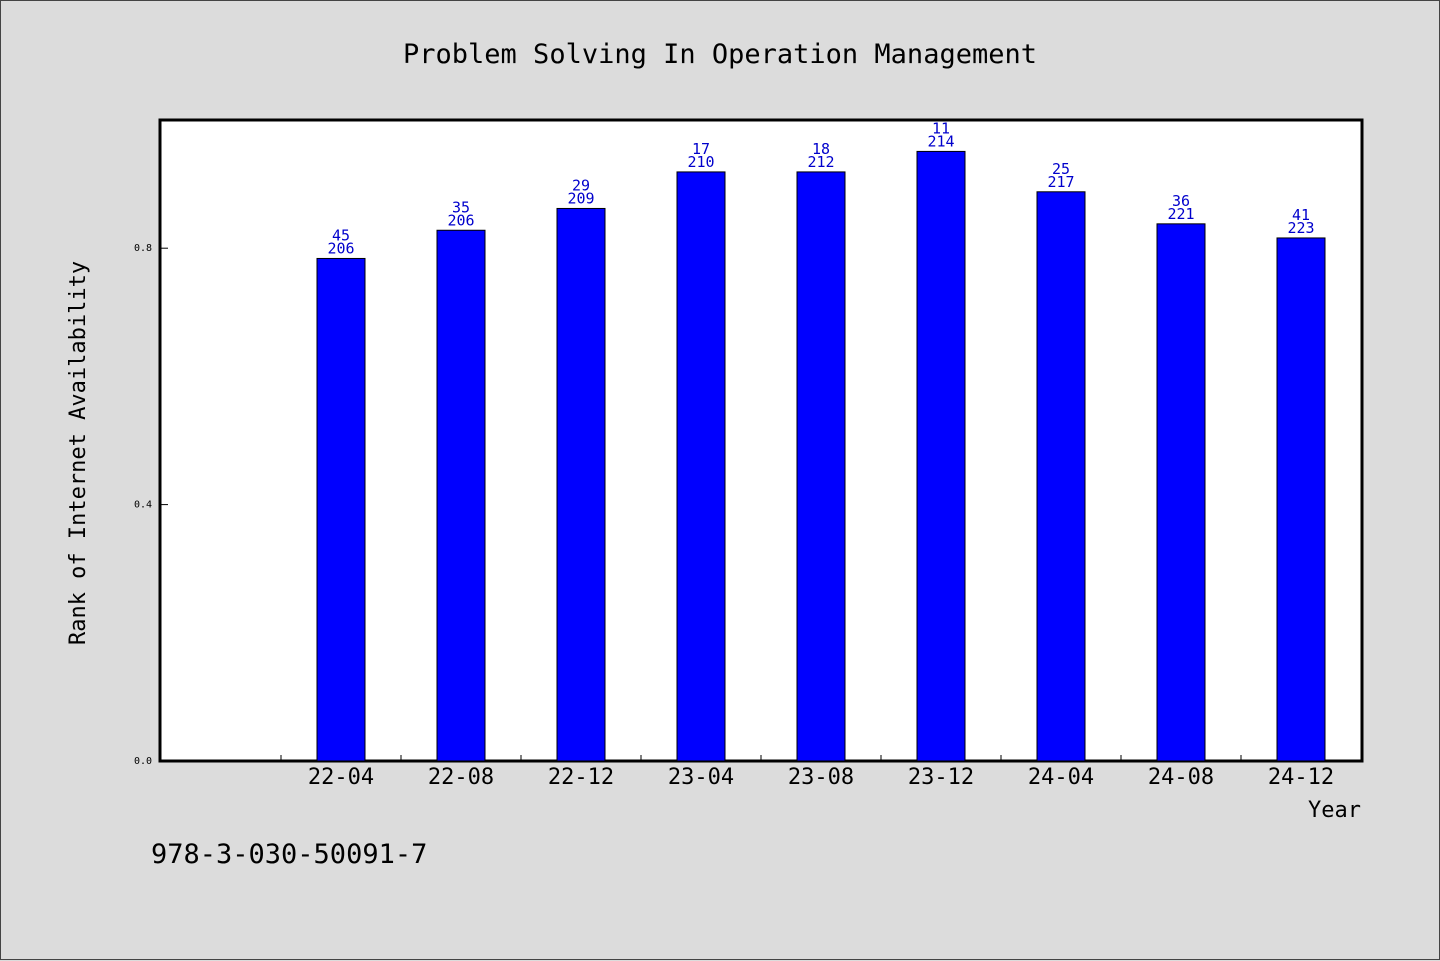  What do you see at coordinates (1181, 201) in the screenshot?
I see `bar-label-top: 36` at bounding box center [1181, 201].